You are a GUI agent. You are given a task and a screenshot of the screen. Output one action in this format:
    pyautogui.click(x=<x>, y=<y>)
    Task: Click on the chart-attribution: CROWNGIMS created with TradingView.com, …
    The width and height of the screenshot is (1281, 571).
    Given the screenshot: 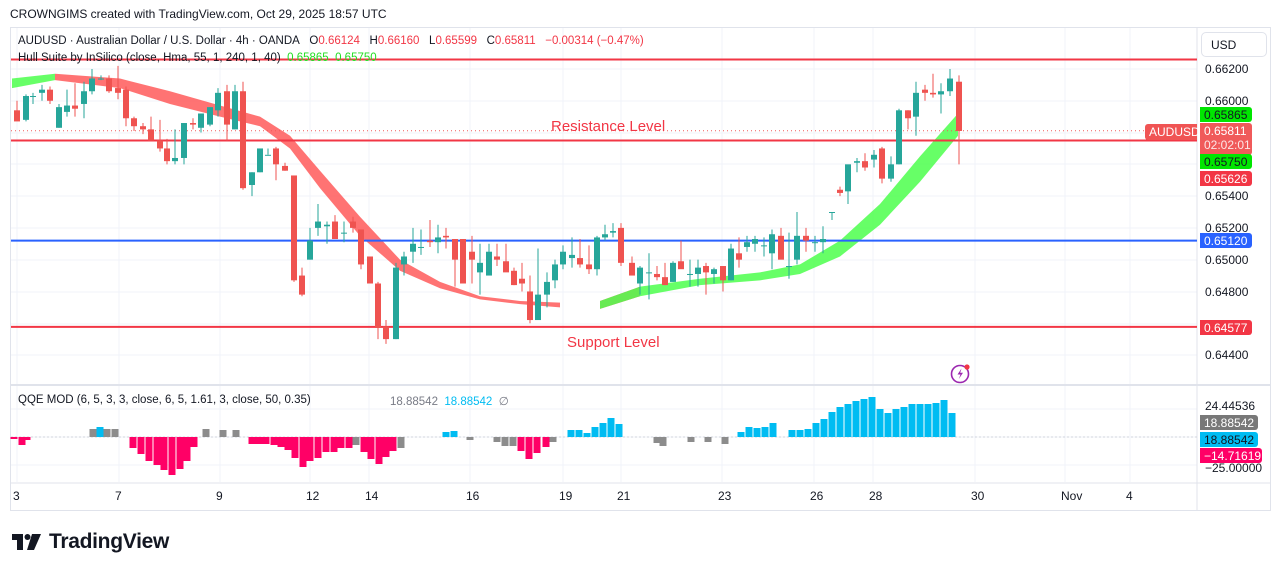 What is the action you would take?
    pyautogui.click(x=198, y=14)
    